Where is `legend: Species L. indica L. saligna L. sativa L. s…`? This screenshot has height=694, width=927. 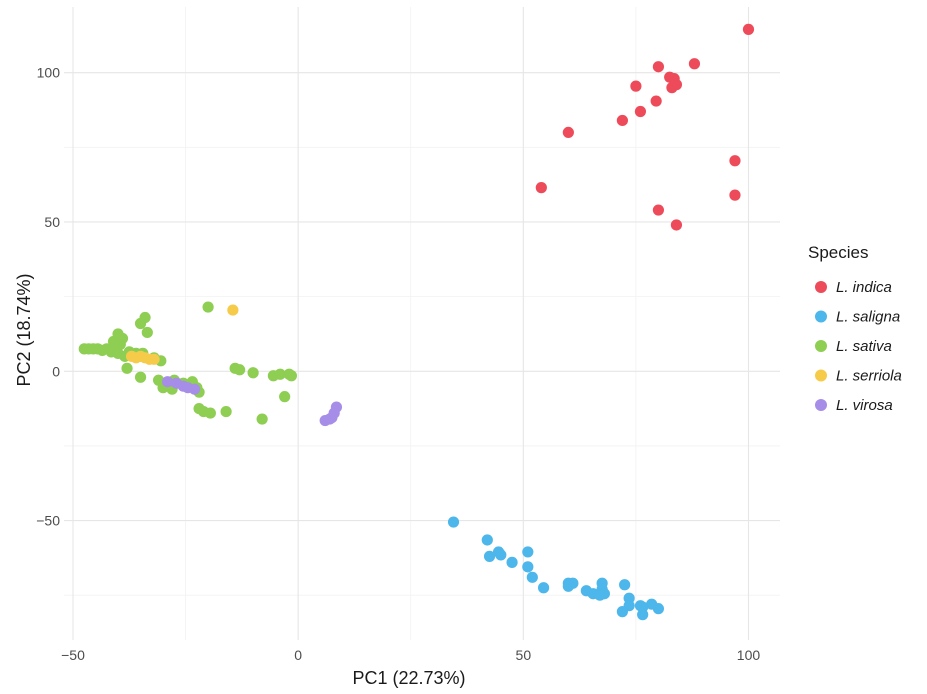
legend: Species L. indica L. saligna L. sativa L. s… is located at coordinates (855, 328).